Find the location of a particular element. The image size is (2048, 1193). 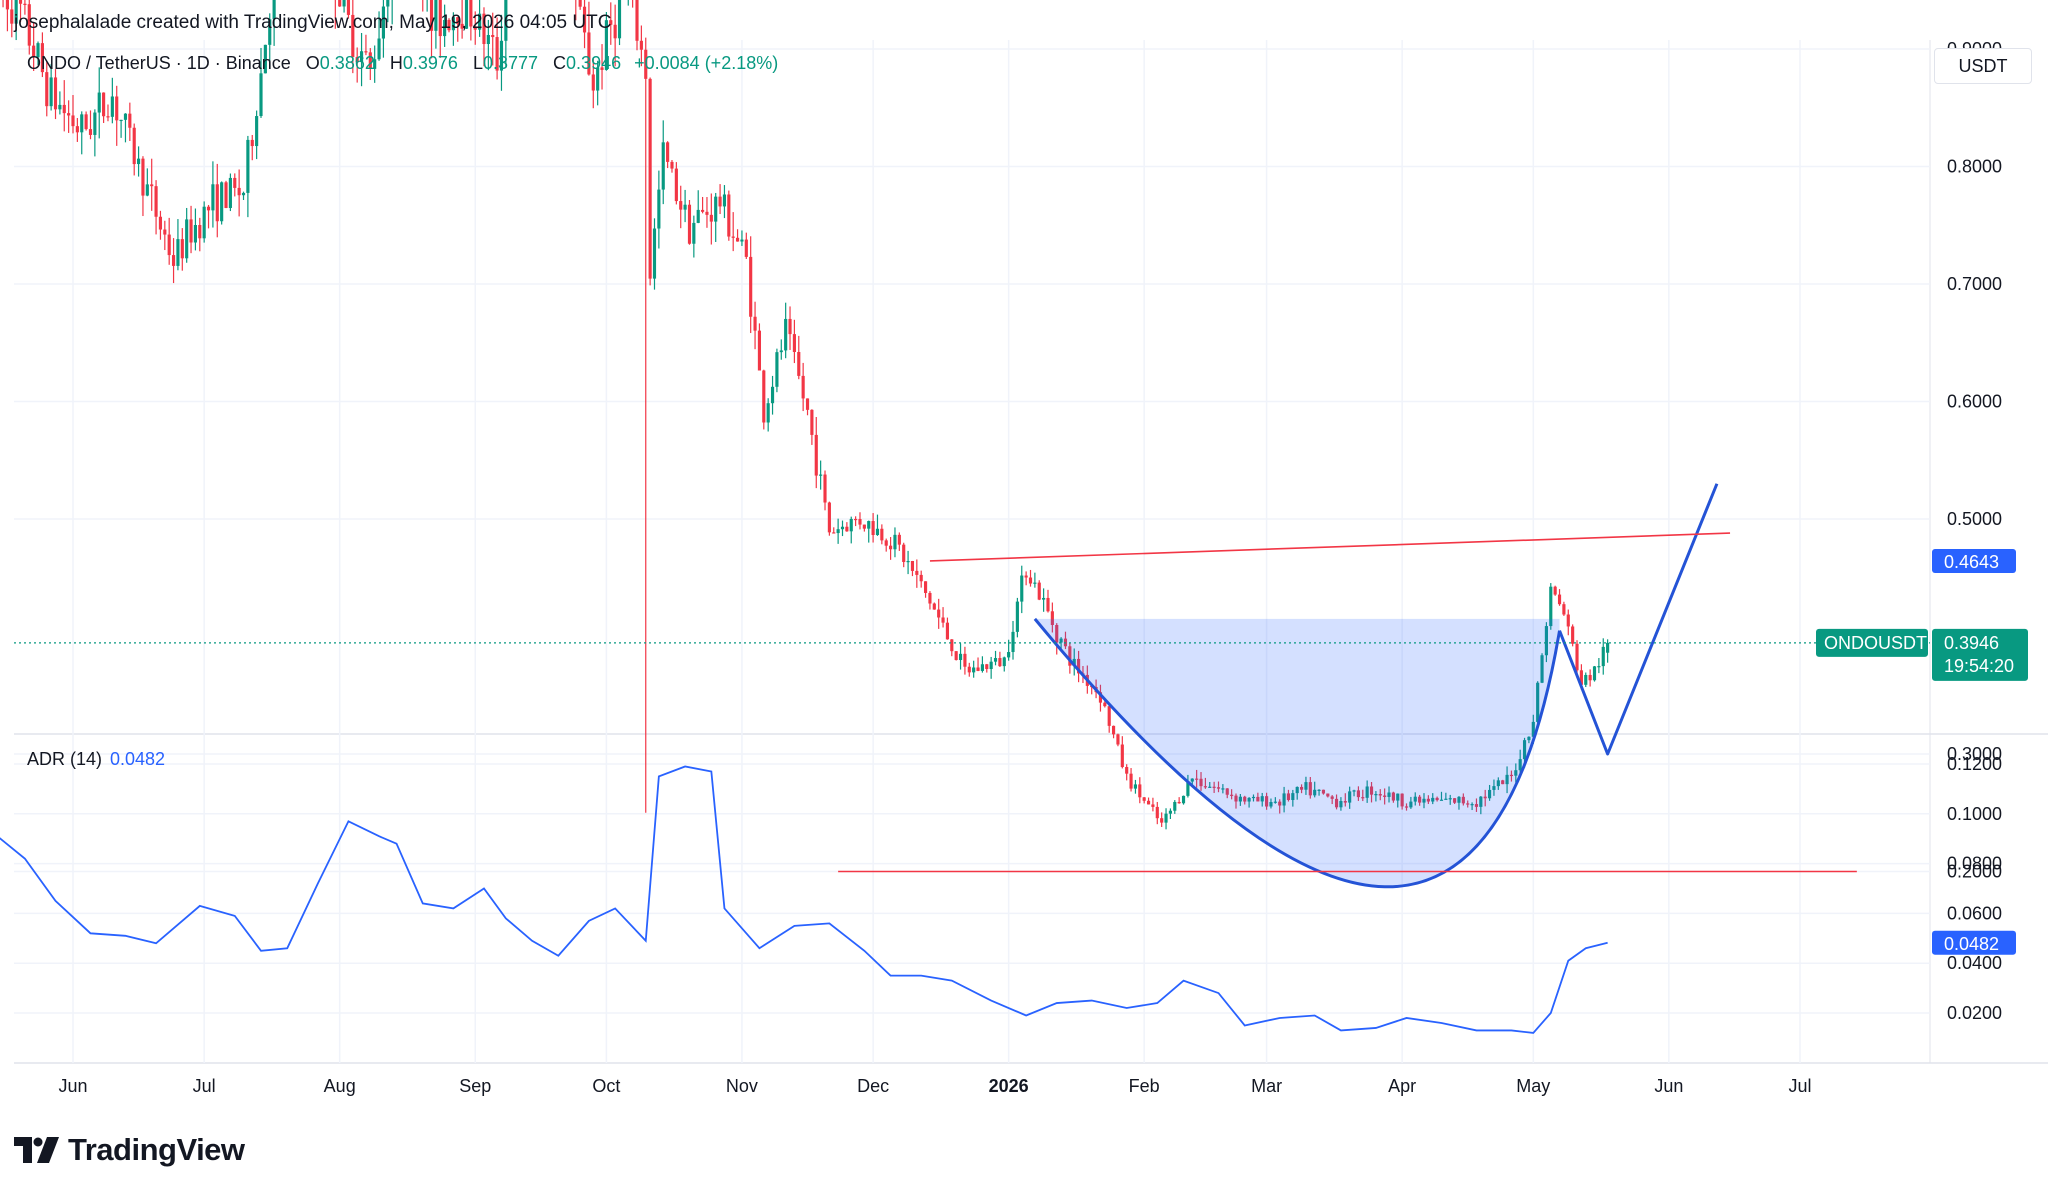

symbol-name: ONDO / TetherUS · 1D · Binance is located at coordinates (159, 63).